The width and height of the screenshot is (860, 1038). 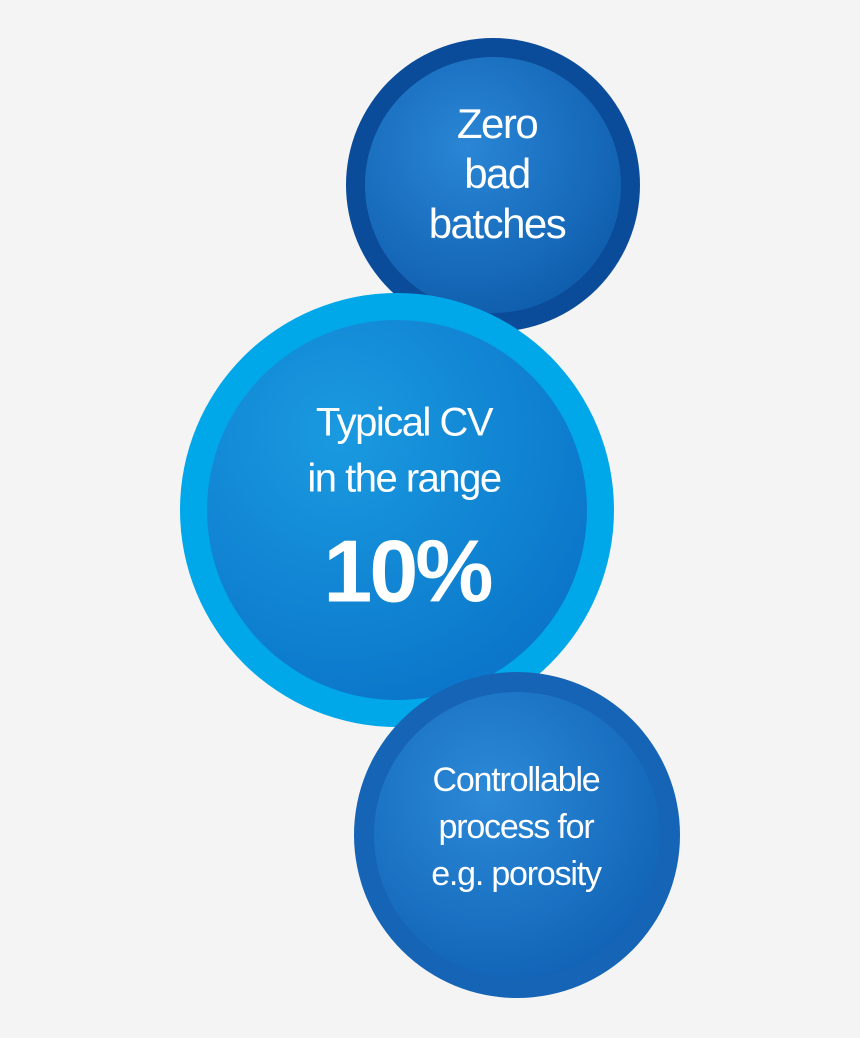 What do you see at coordinates (407, 570) in the screenshot?
I see `highlight-value: 10%` at bounding box center [407, 570].